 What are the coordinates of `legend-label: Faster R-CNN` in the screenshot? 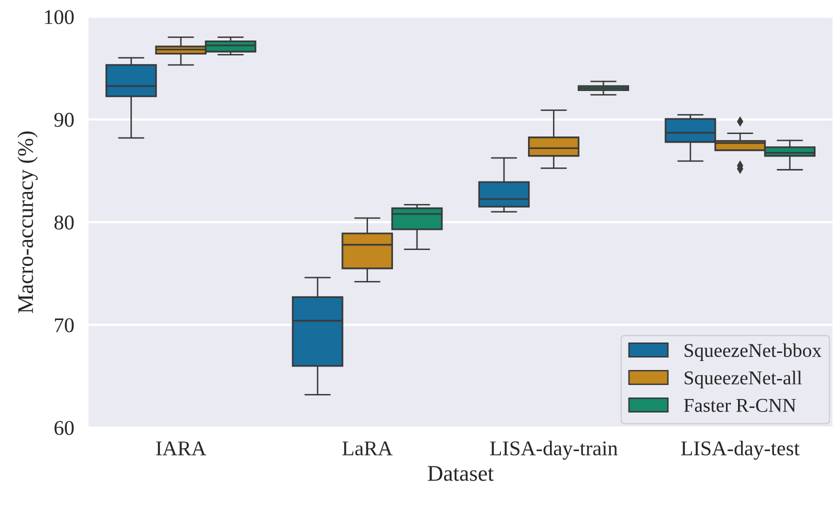 It's located at (740, 405).